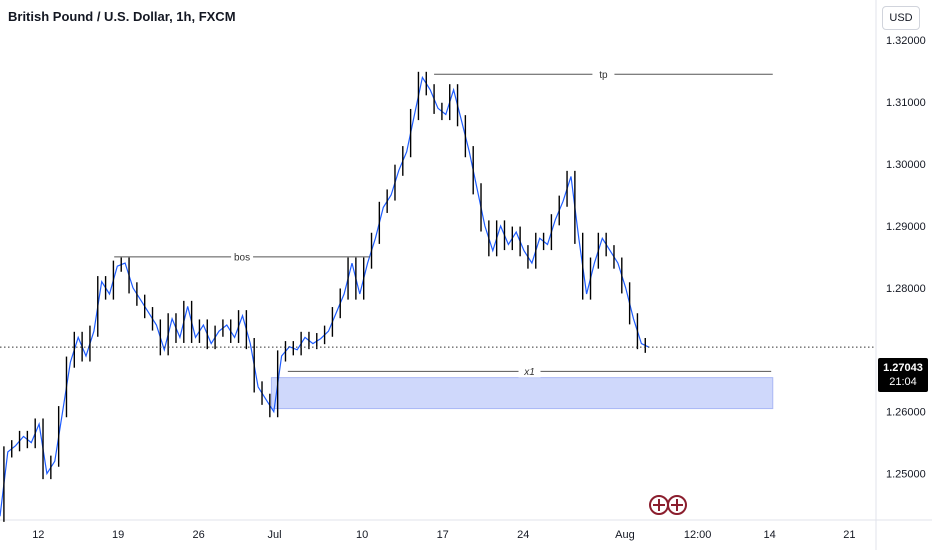 This screenshot has width=932, height=555. What do you see at coordinates (901, 18) in the screenshot?
I see `currency-button: USD` at bounding box center [901, 18].